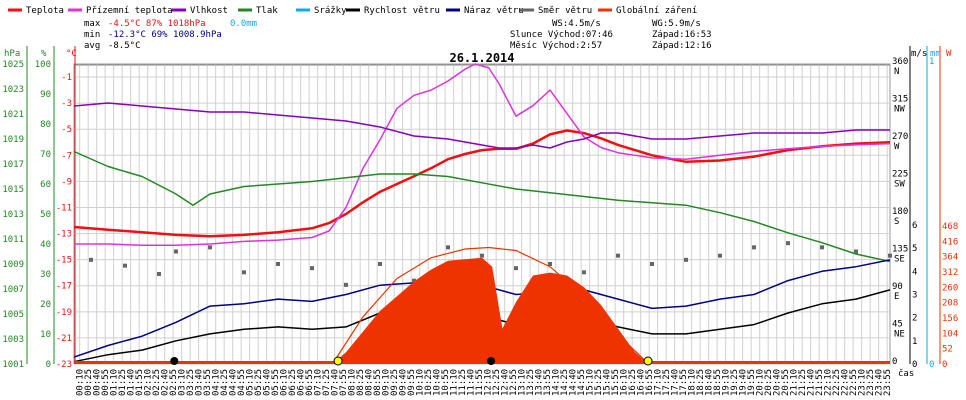 This screenshot has width=966, height=400. I want to click on x-tick-label: 15:55, so click(616, 382).